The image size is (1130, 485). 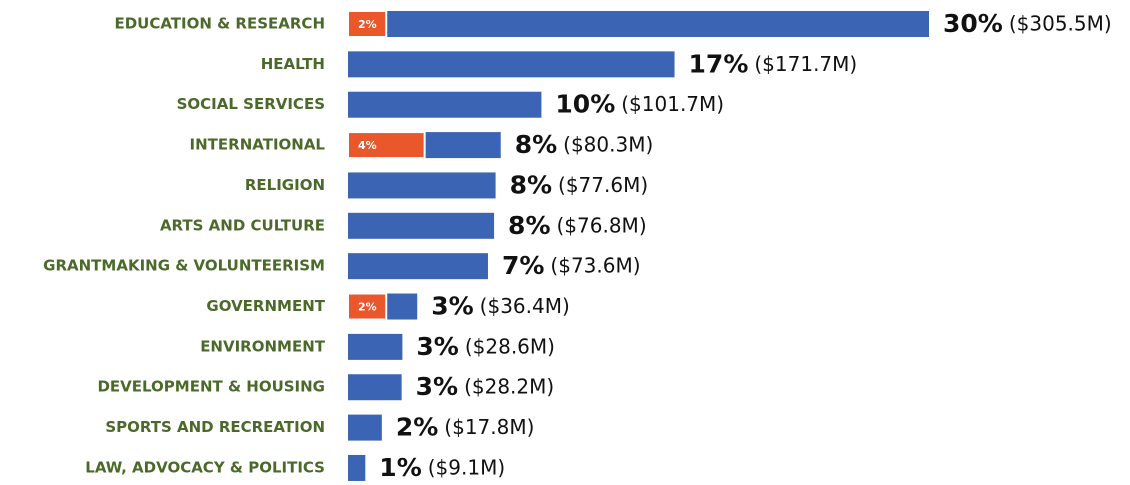 What do you see at coordinates (285, 185) in the screenshot?
I see `category-label: RELIGION` at bounding box center [285, 185].